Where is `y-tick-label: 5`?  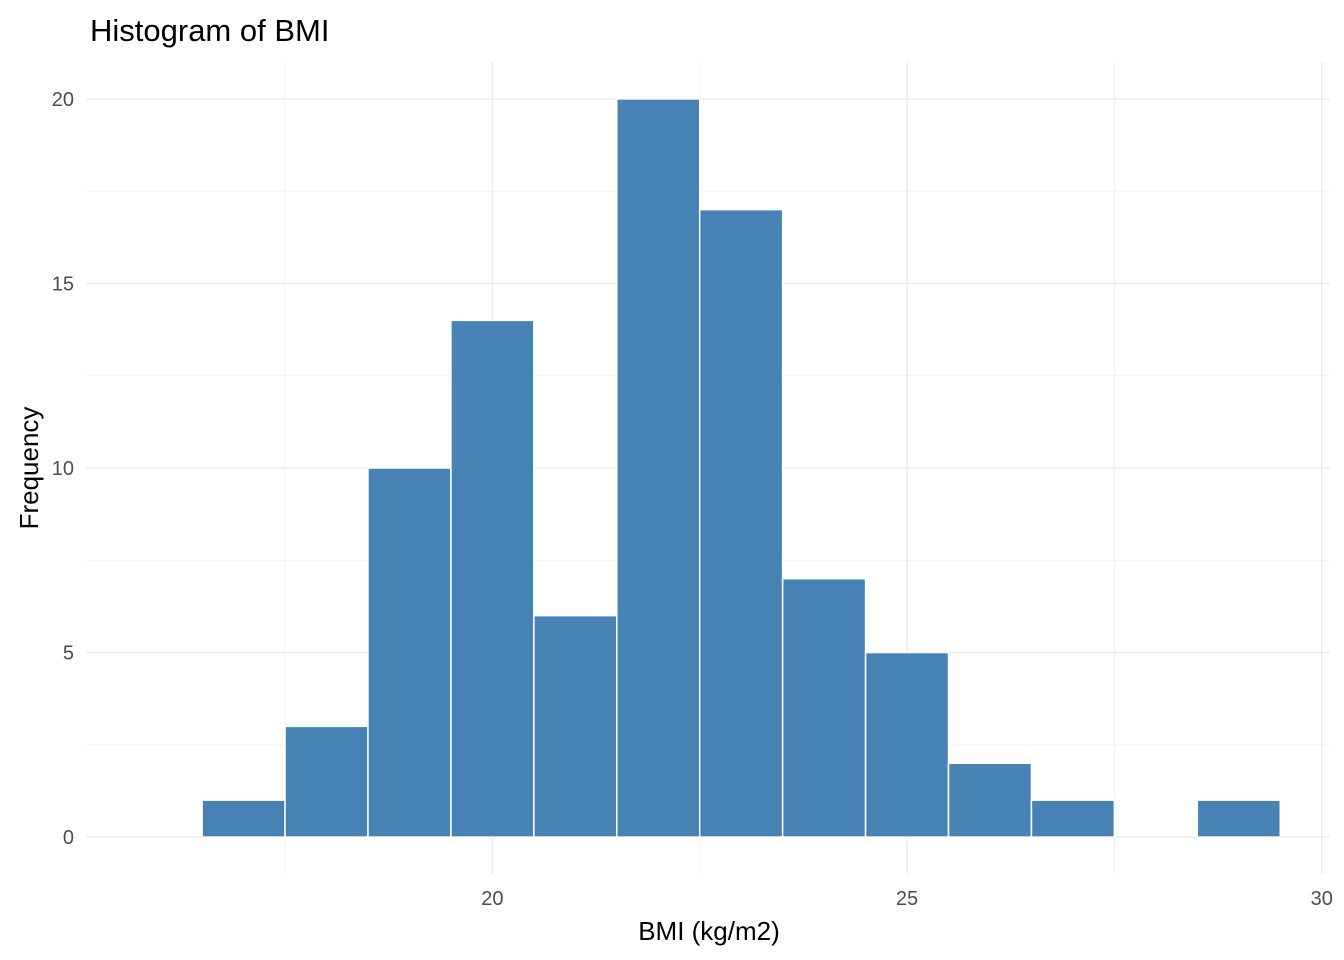 y-tick-label: 5 is located at coordinates (68, 654).